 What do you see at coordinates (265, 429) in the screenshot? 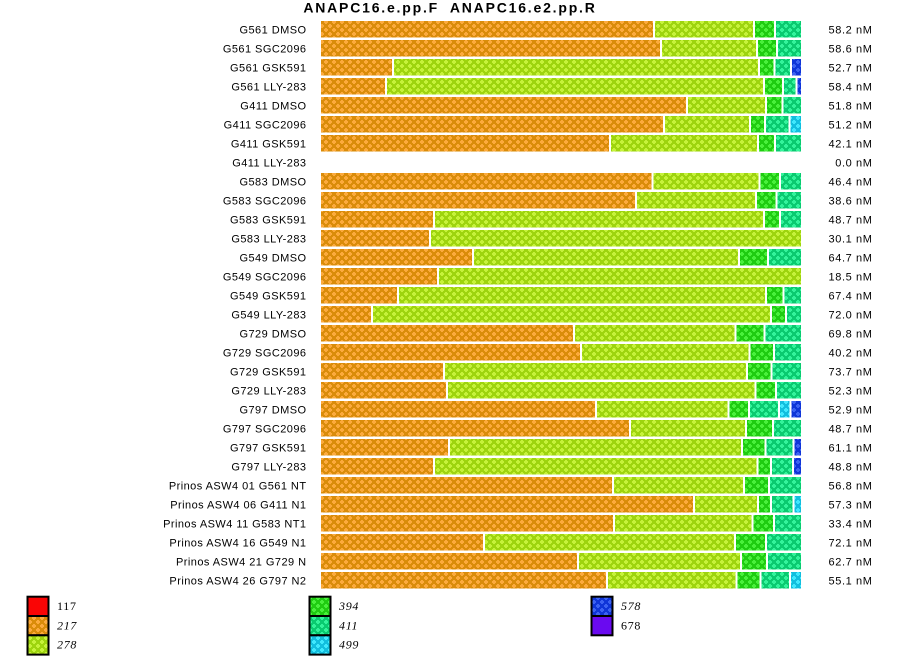
I see `svg-text: G797 SGC2096` at bounding box center [265, 429].